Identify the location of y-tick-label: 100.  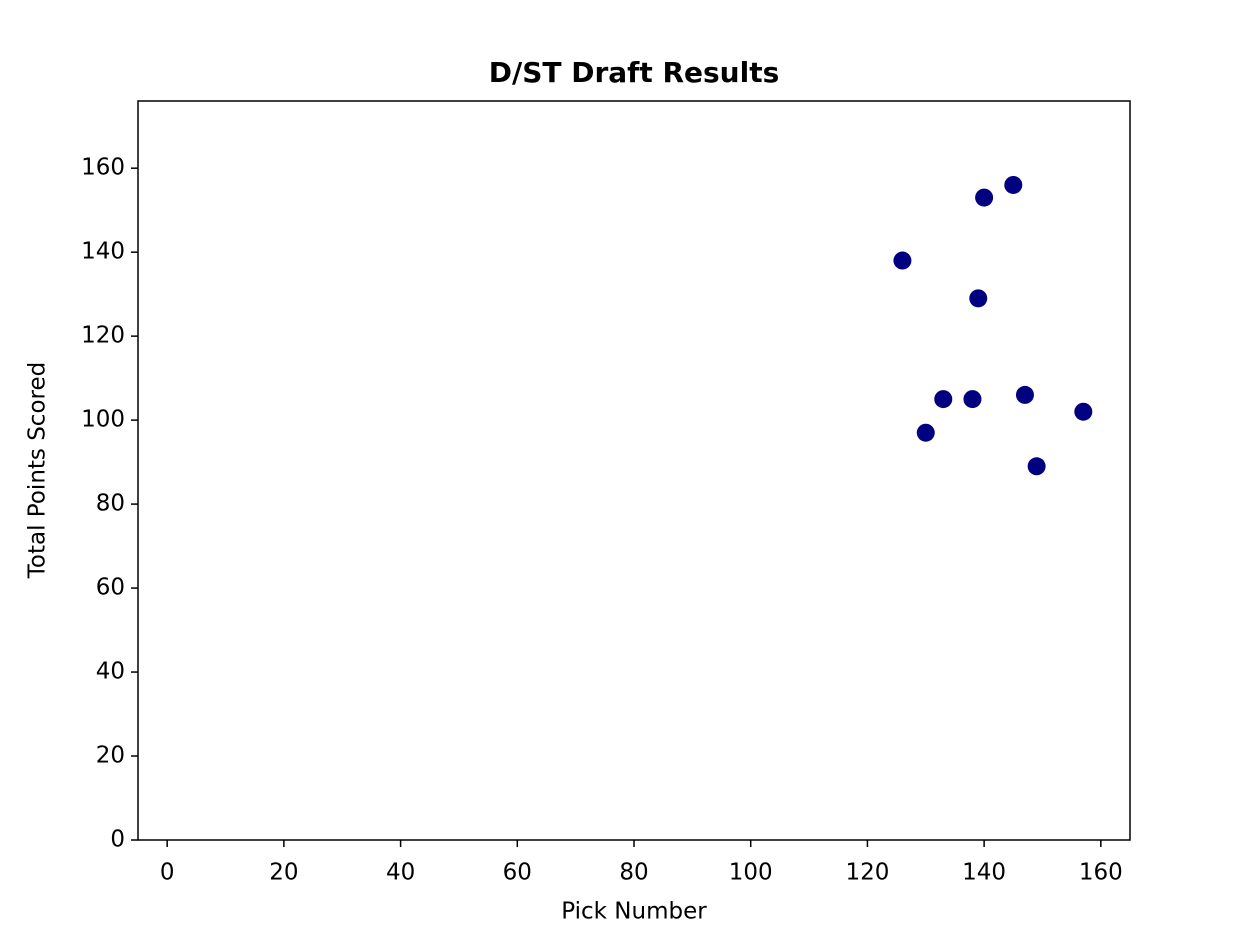
(103, 420).